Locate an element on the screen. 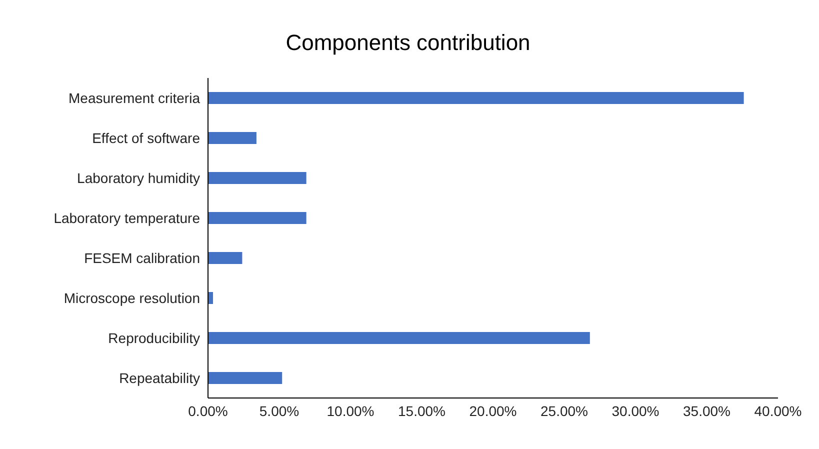 The width and height of the screenshot is (819, 449). x-tick-label: 35.00% is located at coordinates (706, 410).